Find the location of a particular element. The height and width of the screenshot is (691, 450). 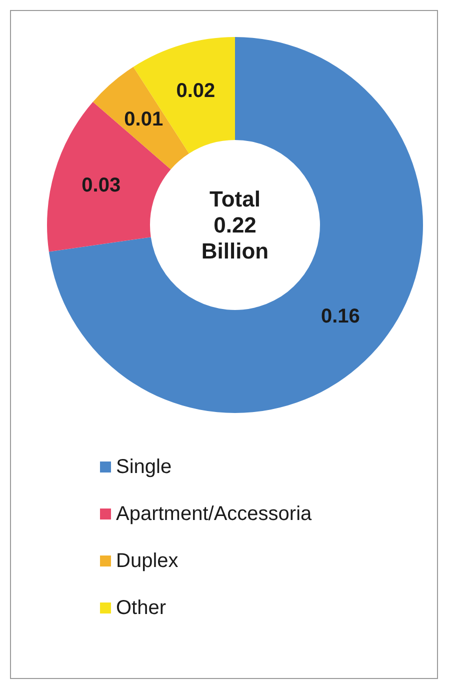

legend-label: Other is located at coordinates (141, 608).